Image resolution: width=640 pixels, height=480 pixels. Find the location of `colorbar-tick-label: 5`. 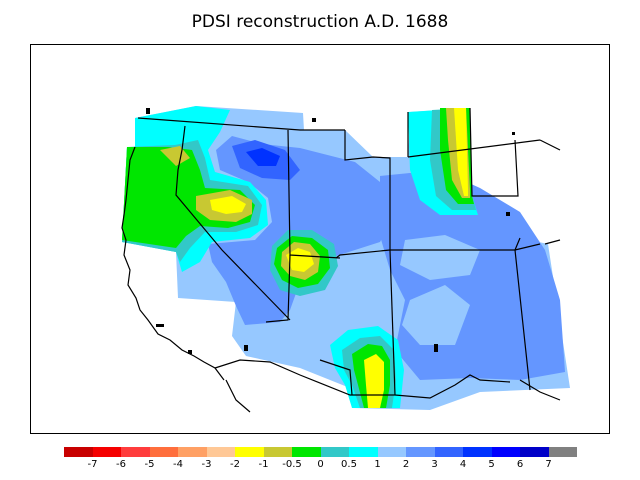

colorbar-tick-label: 5 is located at coordinates (491, 464).